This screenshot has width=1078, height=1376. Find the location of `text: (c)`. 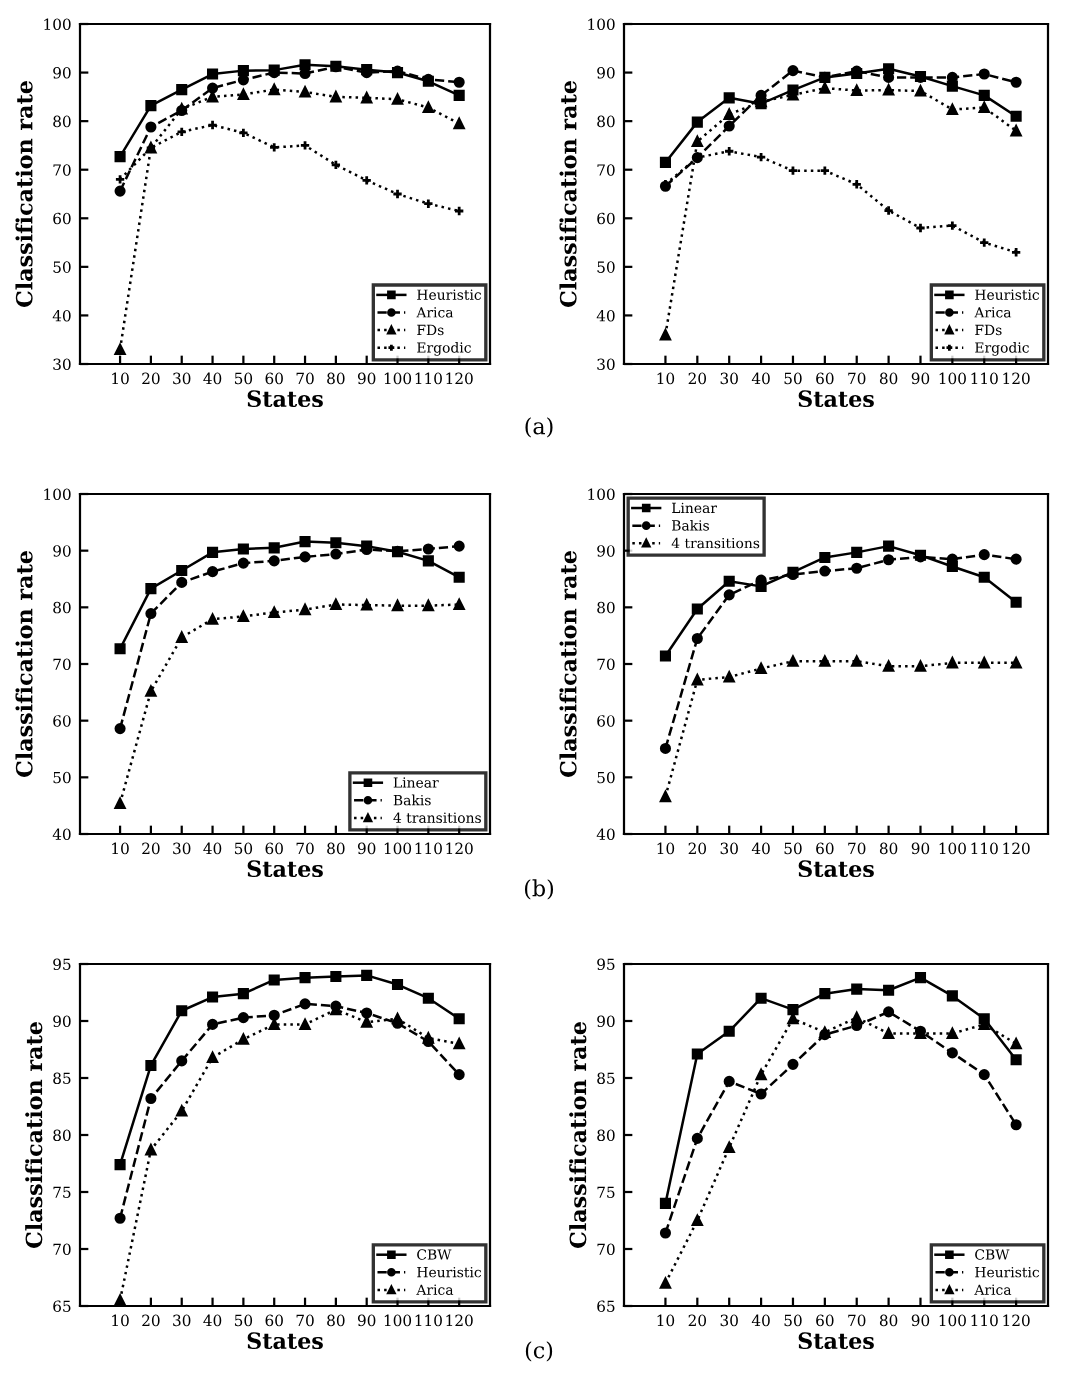

text: (c) is located at coordinates (539, 1351).